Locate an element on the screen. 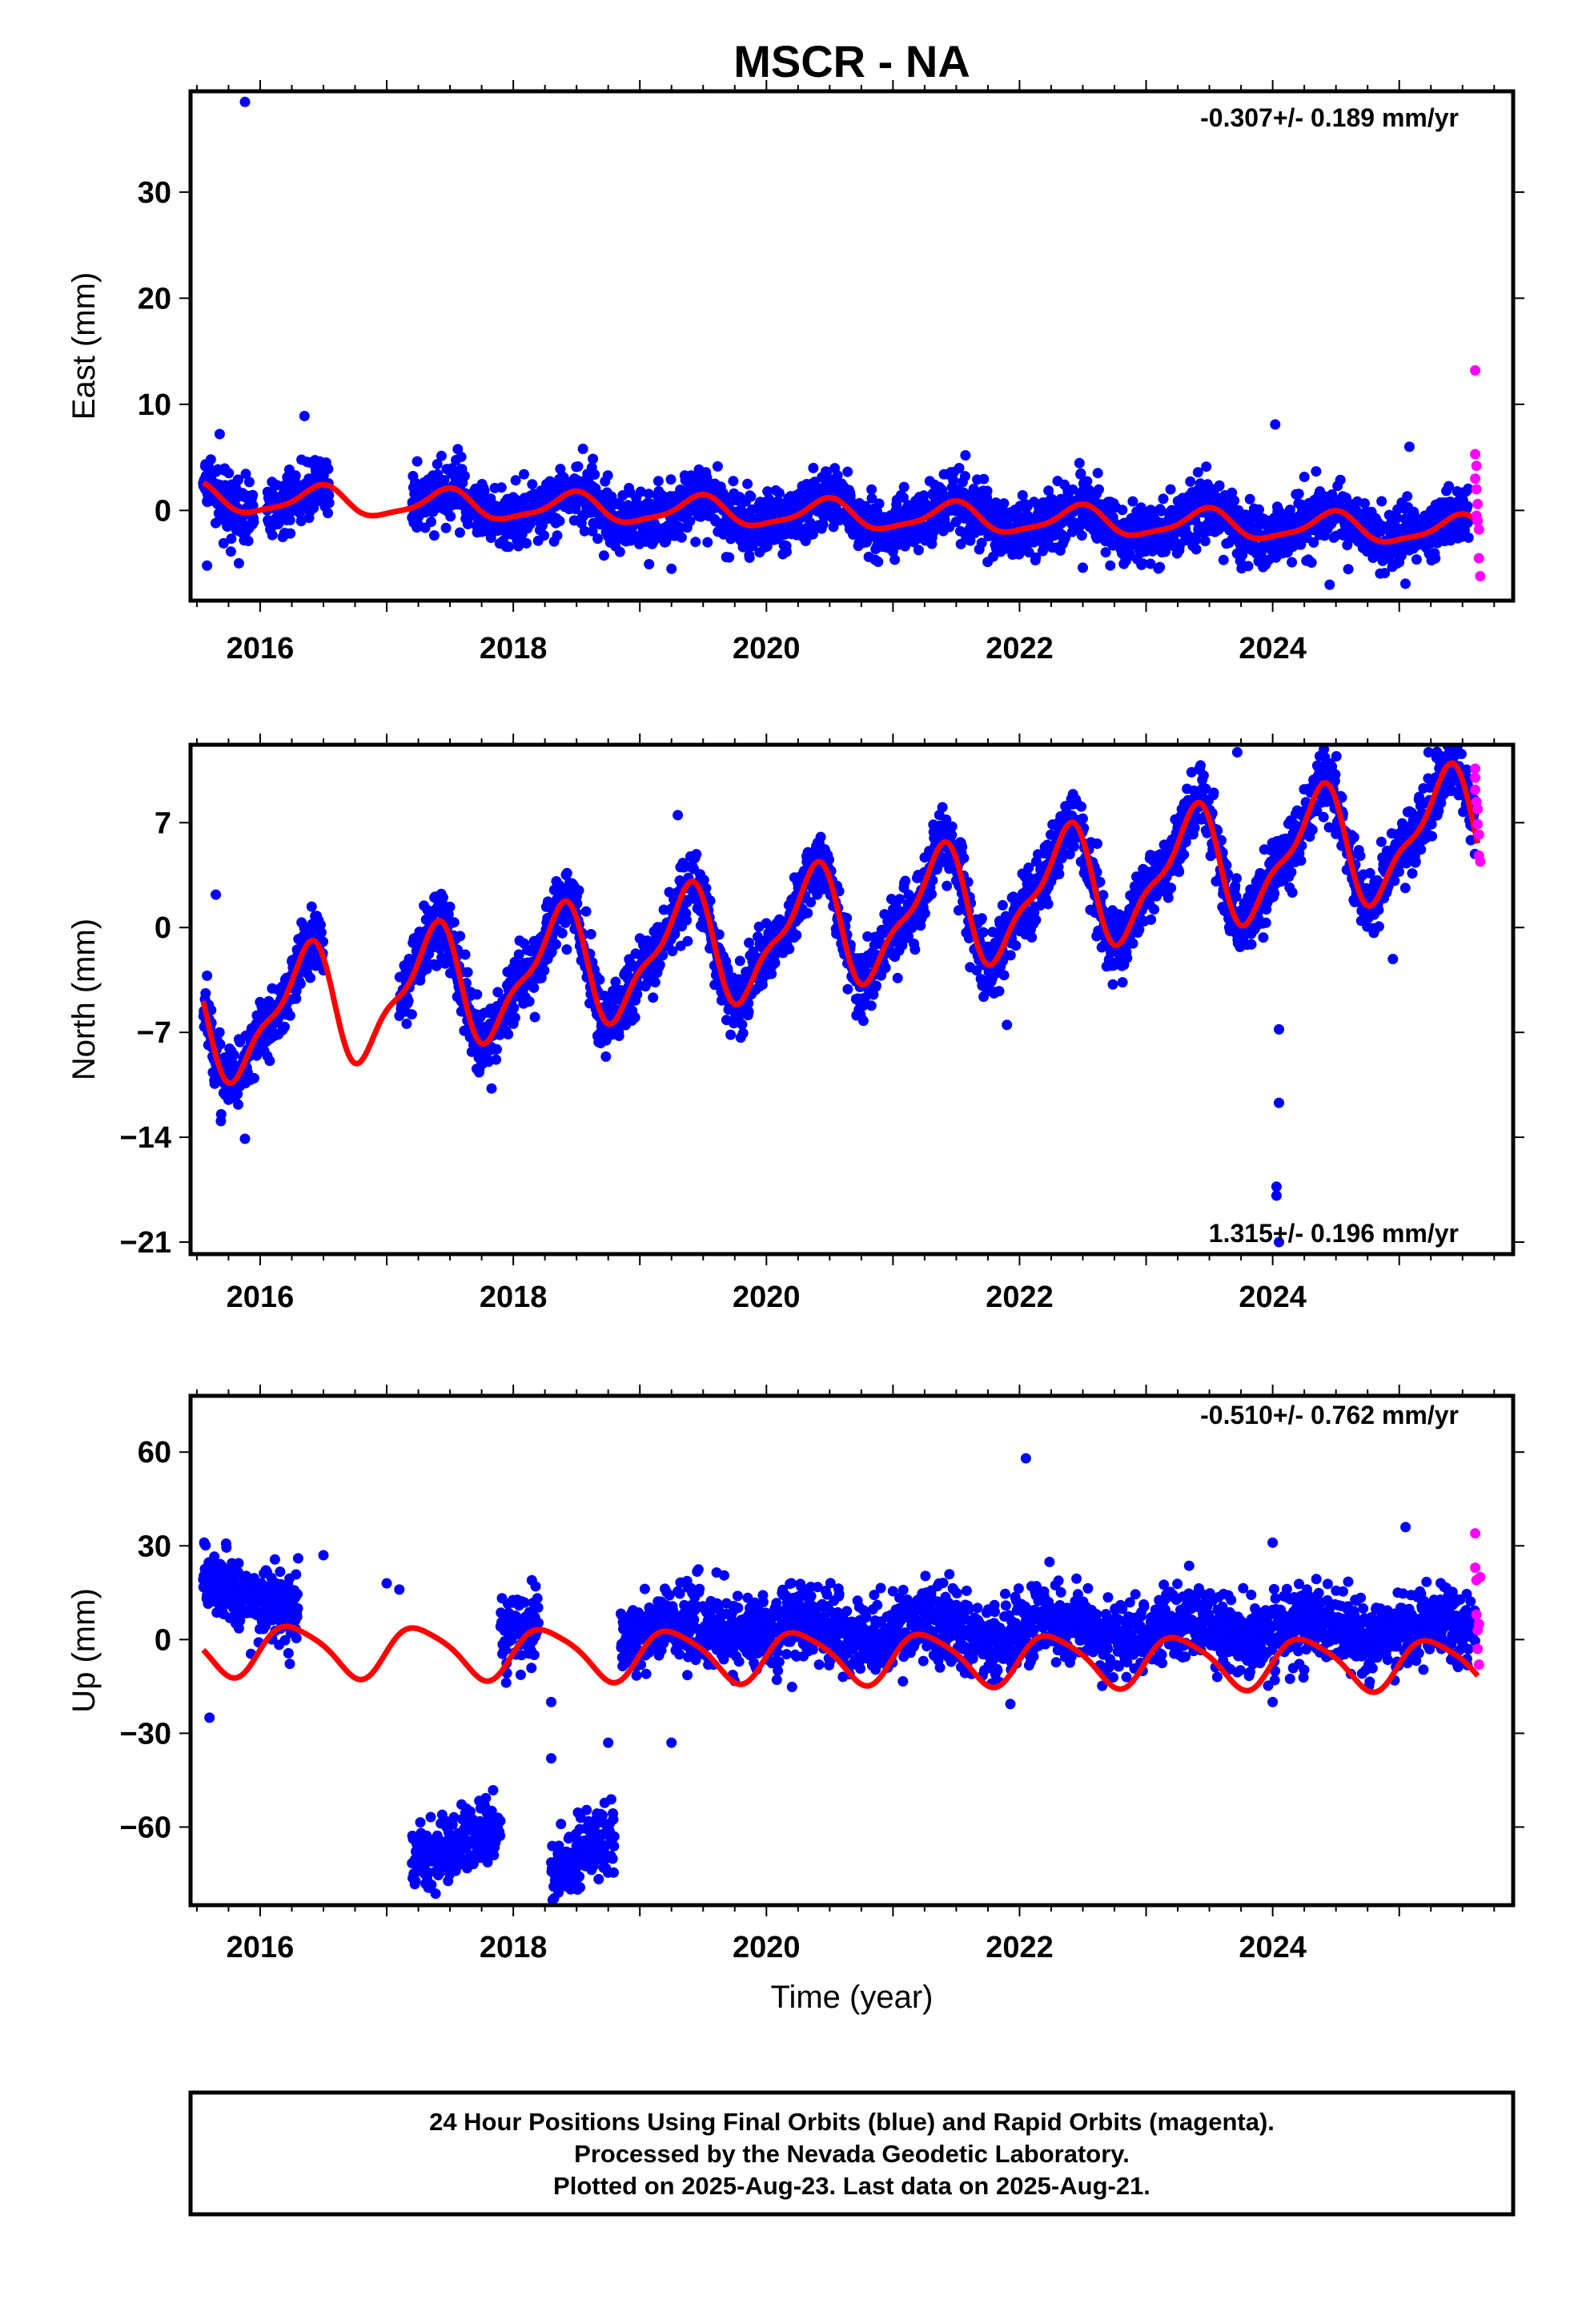 Image resolution: width=1582 pixels, height=2324 pixels. y-tick-label: 30 is located at coordinates (154, 193).